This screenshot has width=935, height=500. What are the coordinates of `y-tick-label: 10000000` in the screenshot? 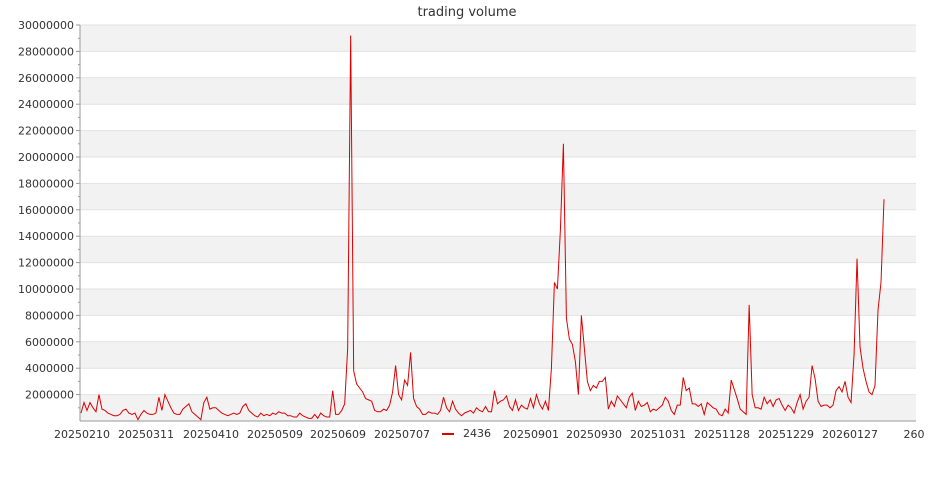 It's located at (46, 289).